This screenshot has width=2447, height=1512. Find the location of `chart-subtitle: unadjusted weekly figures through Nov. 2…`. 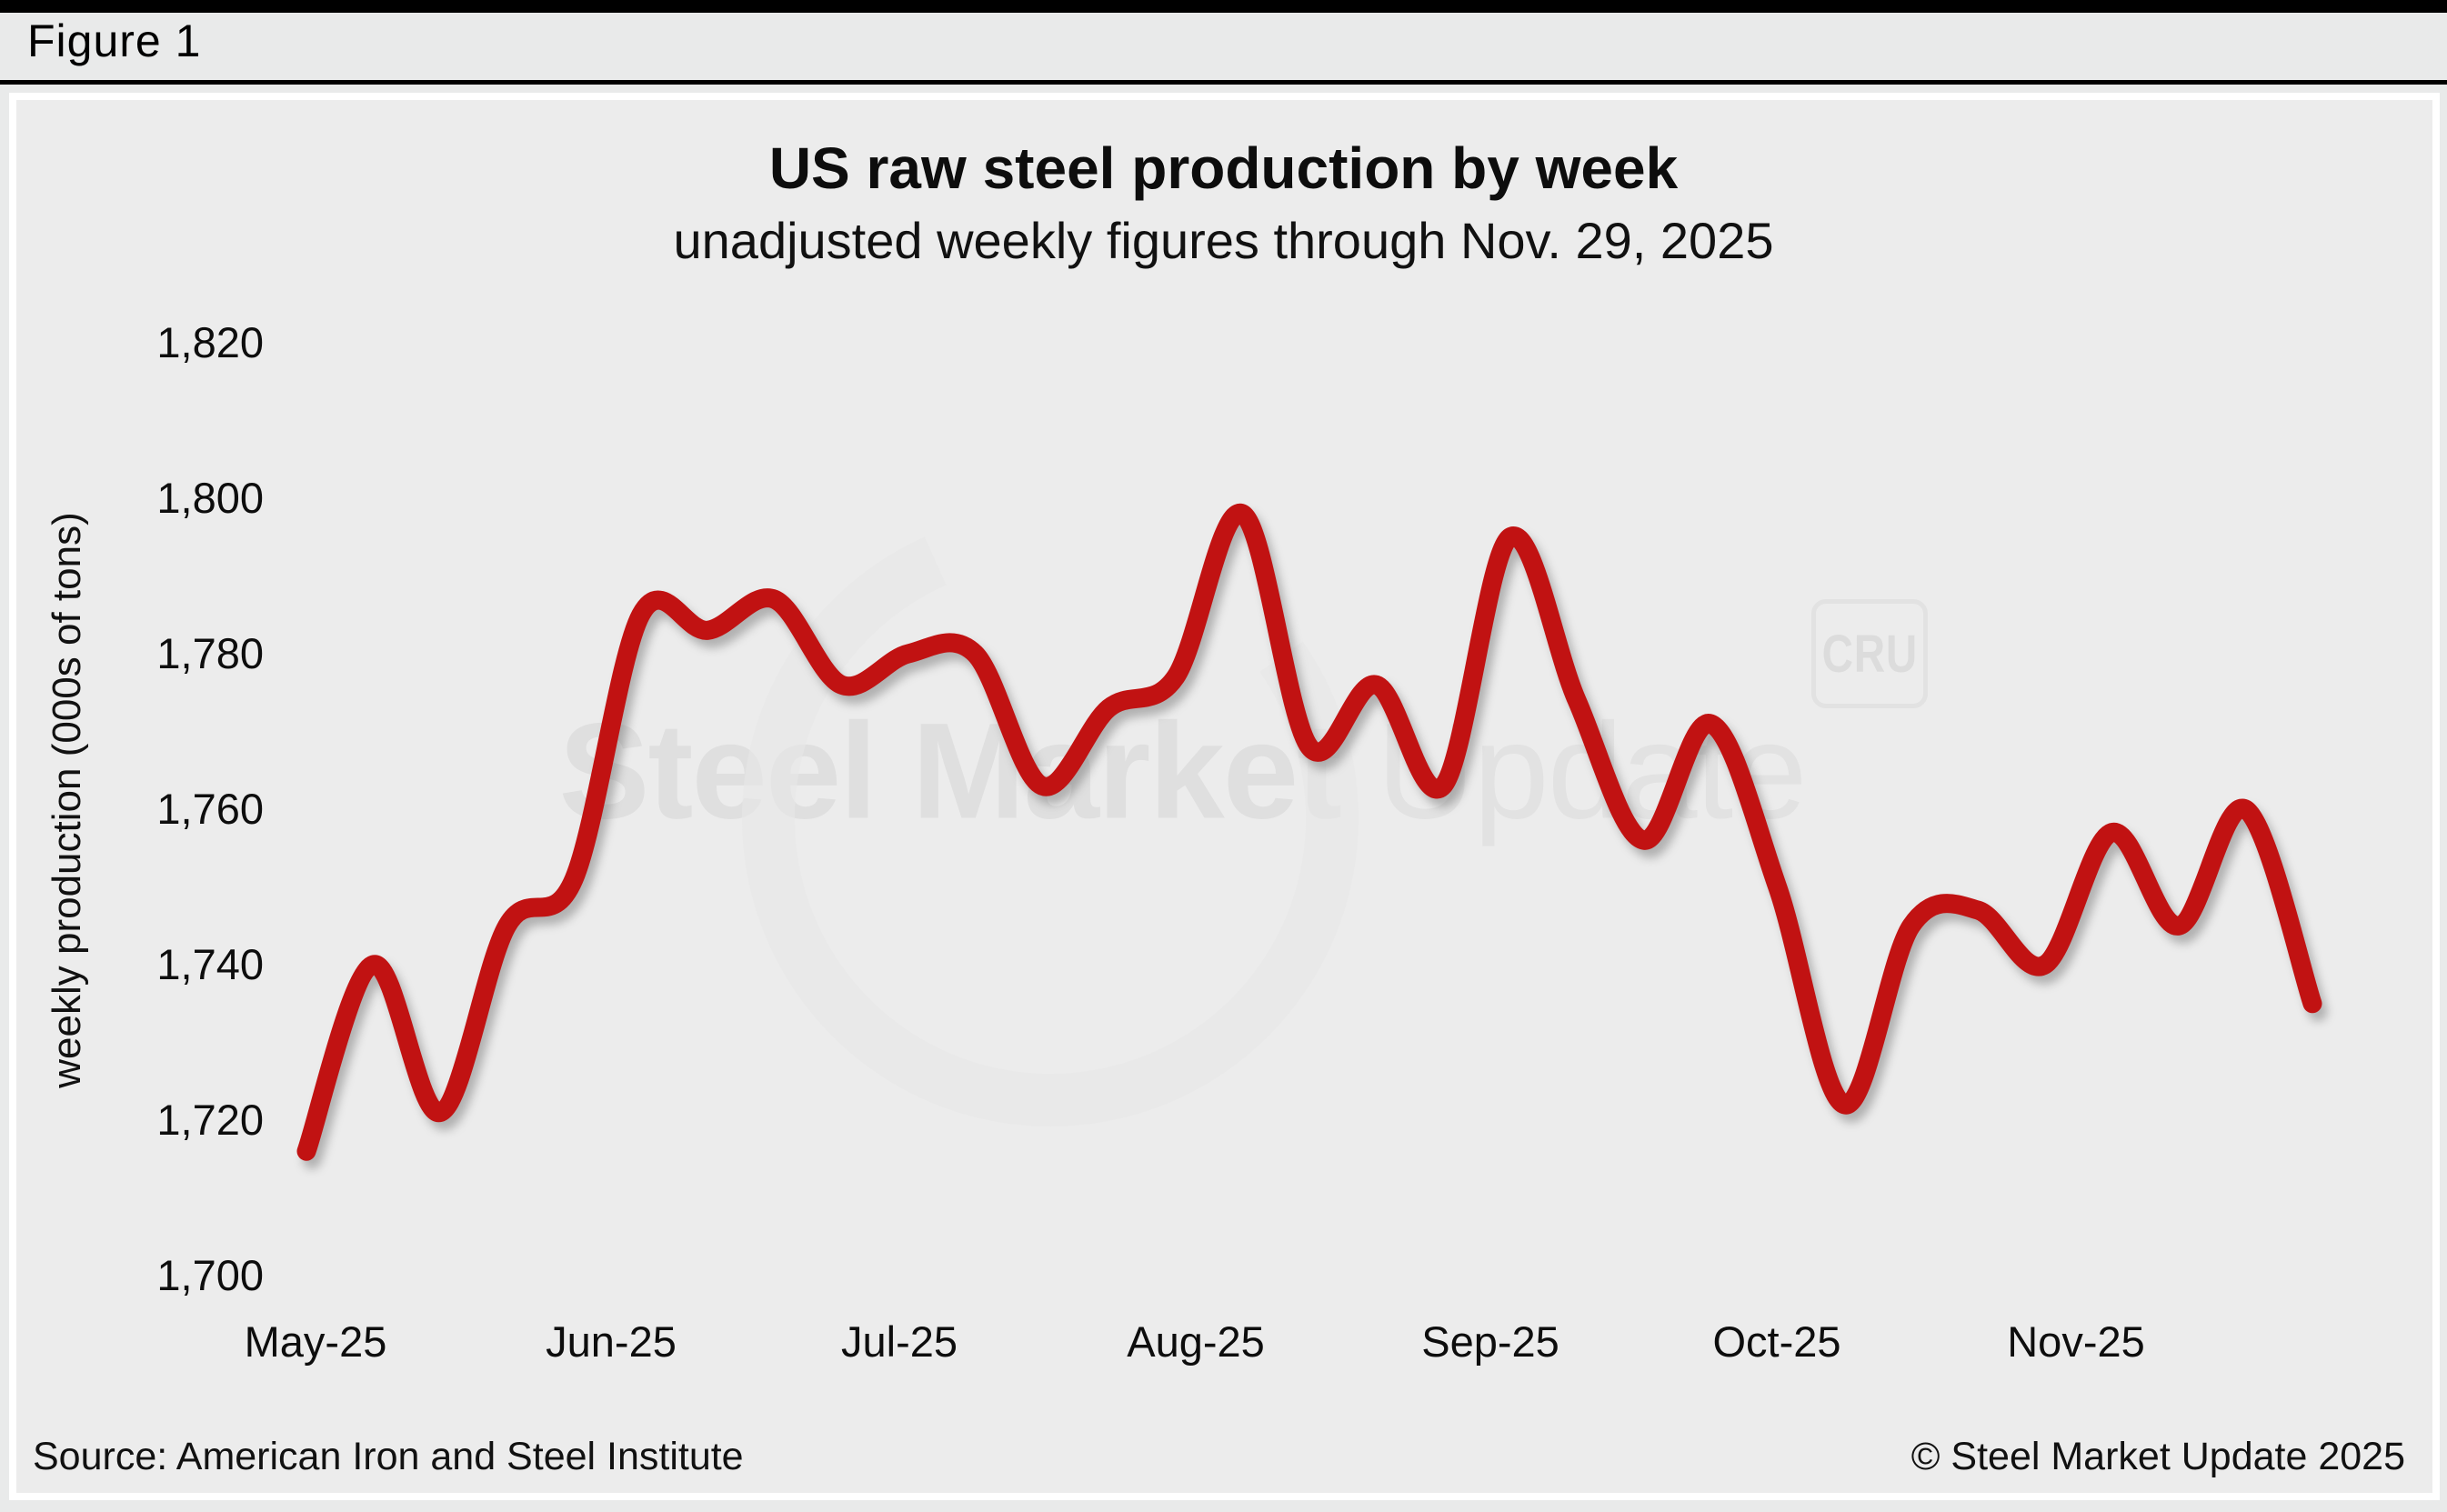

chart-subtitle: unadjusted weekly figures through Nov. 2… is located at coordinates (1224, 241).